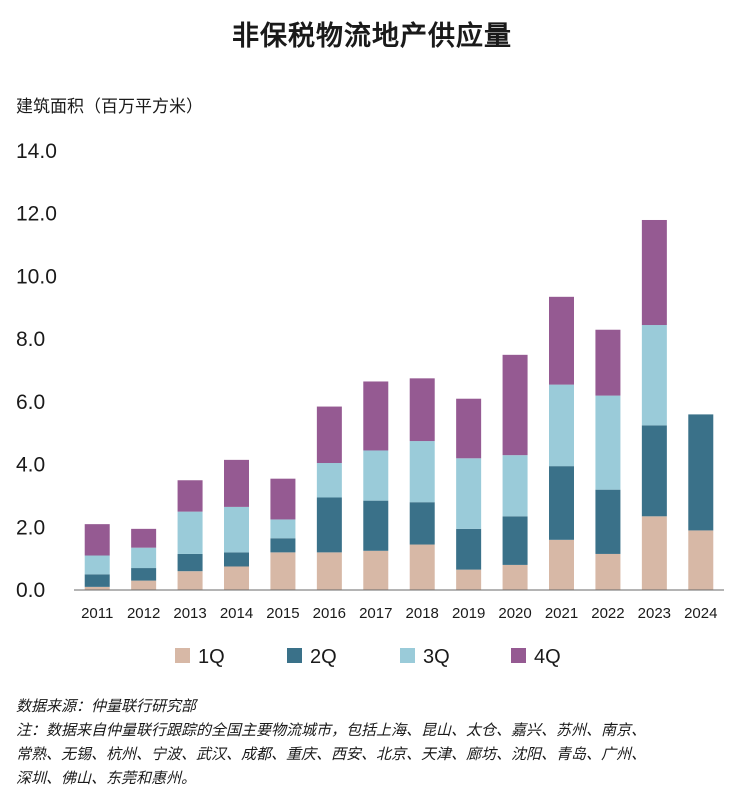 The width and height of the screenshot is (744, 800). I want to click on bar-2q-2022, so click(608, 521).